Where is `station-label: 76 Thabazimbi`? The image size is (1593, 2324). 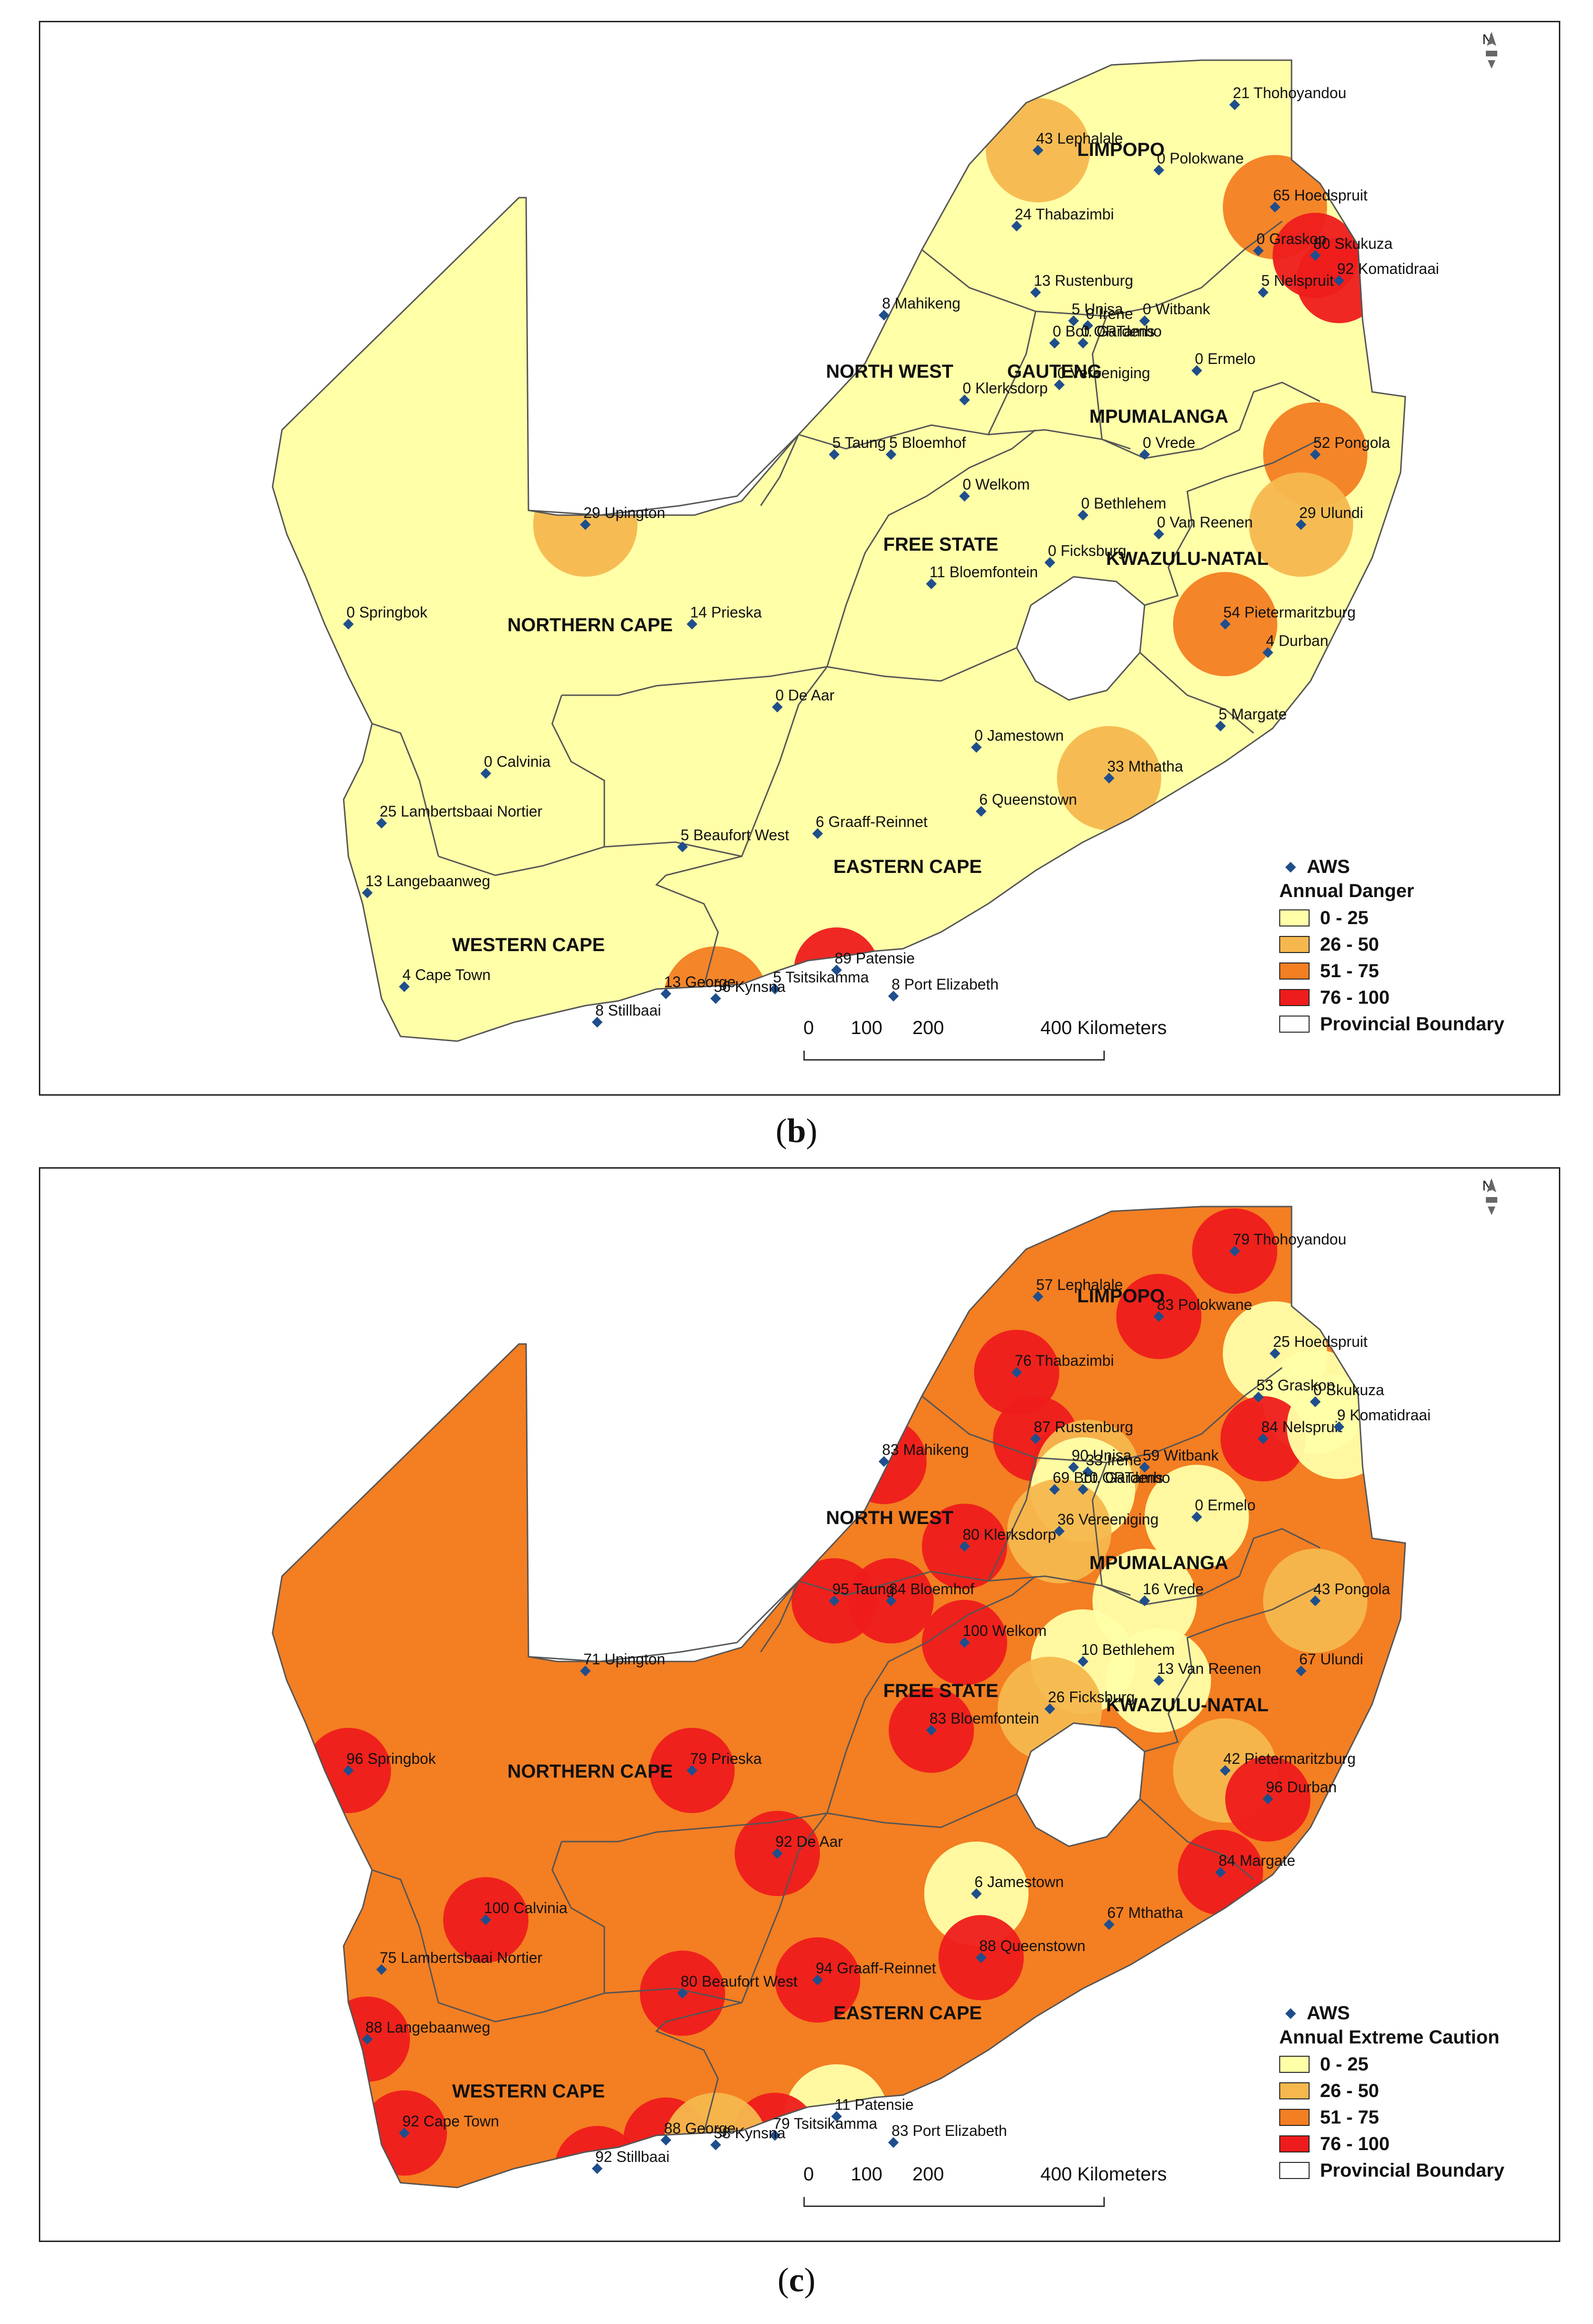 station-label: 76 Thabazimbi is located at coordinates (1064, 1360).